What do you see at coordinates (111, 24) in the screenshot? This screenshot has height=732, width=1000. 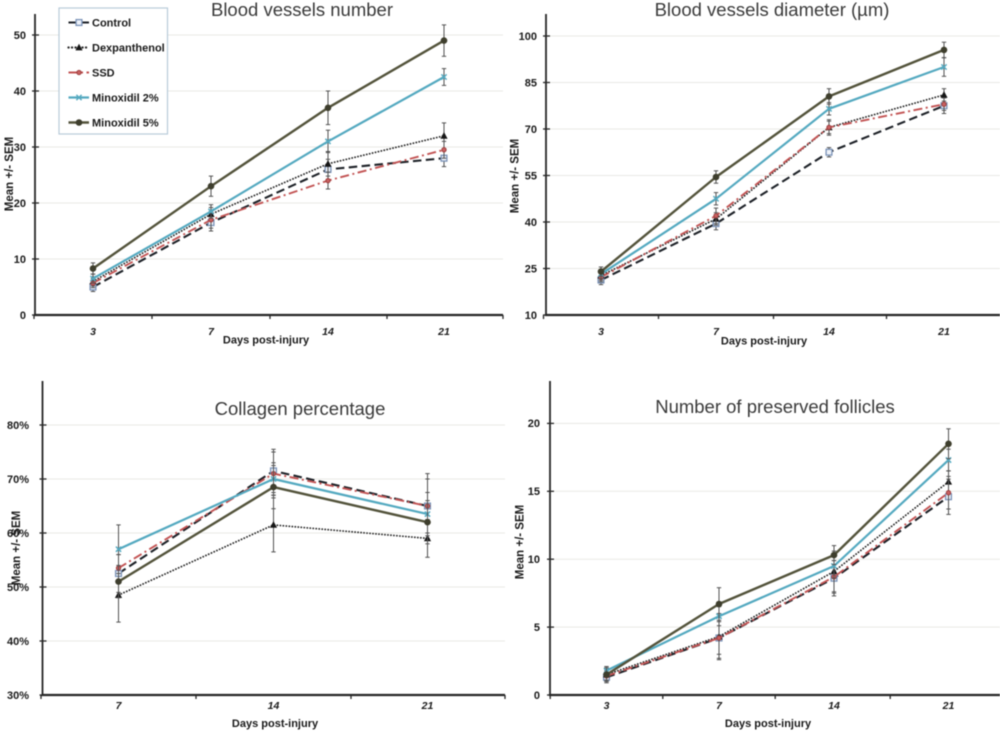 I see `svg-text: Control` at bounding box center [111, 24].